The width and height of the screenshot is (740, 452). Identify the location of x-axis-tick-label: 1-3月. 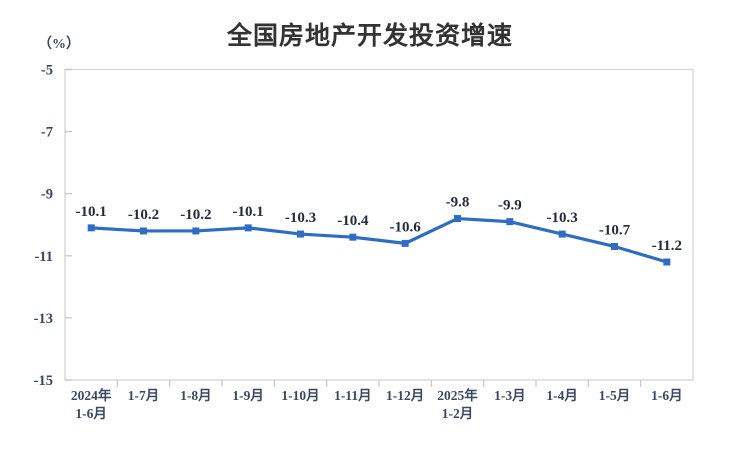
(510, 395).